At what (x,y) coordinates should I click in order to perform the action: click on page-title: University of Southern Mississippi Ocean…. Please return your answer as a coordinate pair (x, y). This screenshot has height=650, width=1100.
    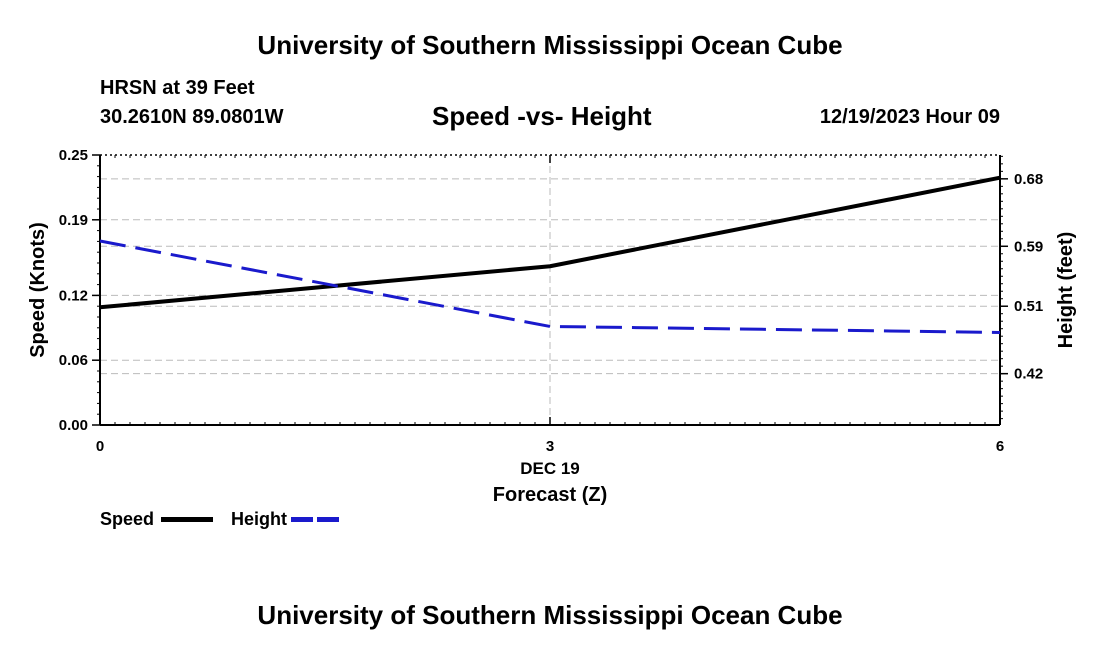
    Looking at the image, I should click on (550, 45).